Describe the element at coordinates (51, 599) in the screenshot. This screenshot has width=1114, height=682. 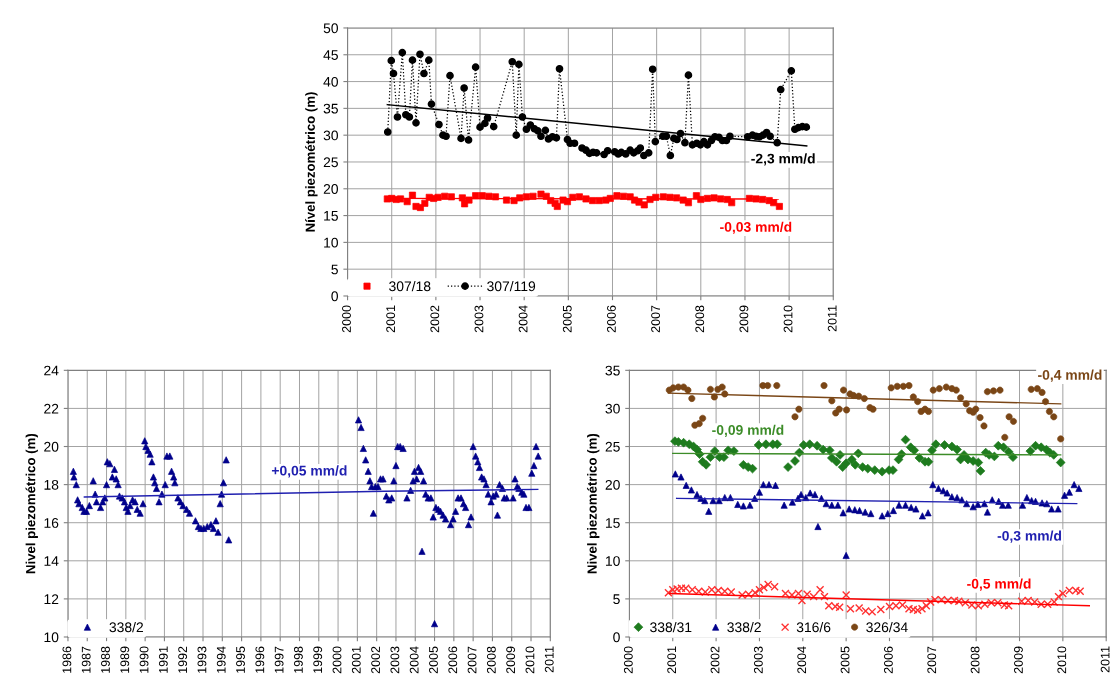
I see `y-tick-label: 12` at that location.